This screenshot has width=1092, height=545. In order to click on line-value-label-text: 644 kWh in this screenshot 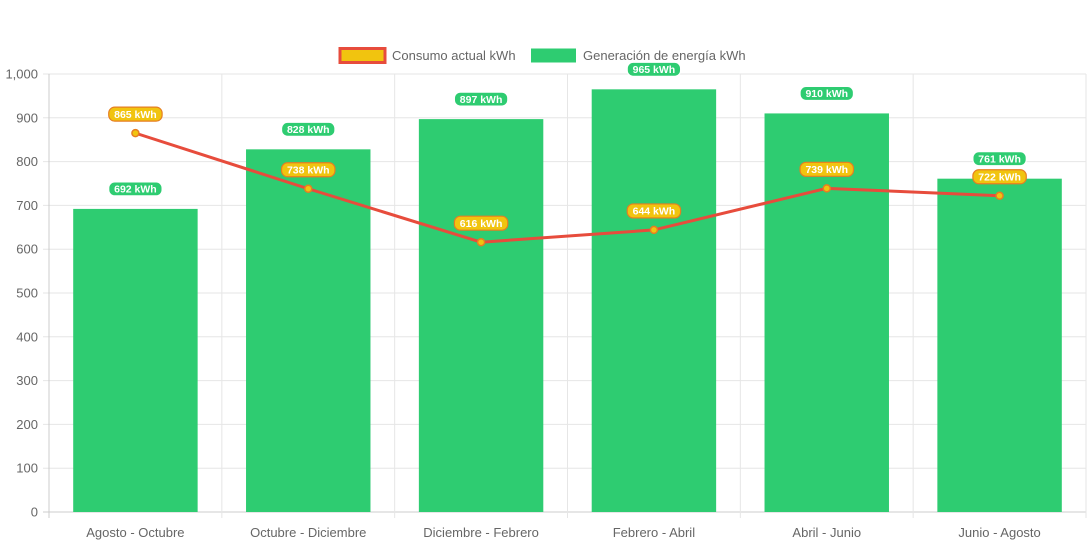, I will do `click(654, 212)`.